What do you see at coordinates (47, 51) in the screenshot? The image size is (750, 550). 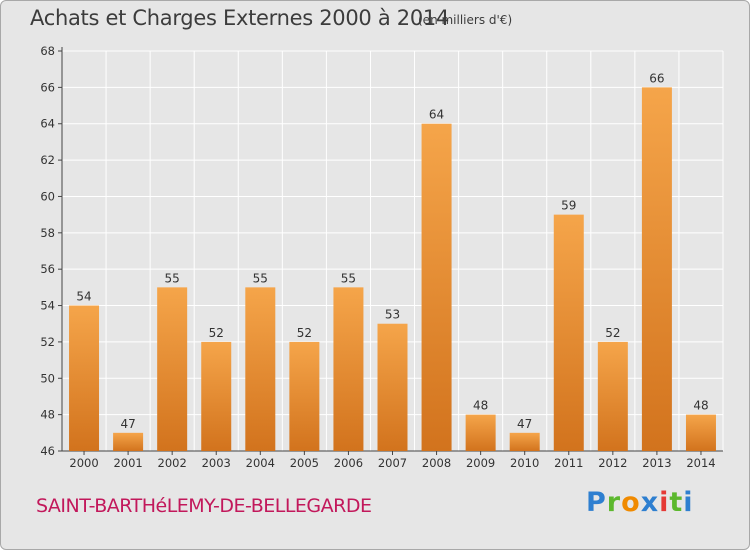 I see `y-tick-label: 68` at bounding box center [47, 51].